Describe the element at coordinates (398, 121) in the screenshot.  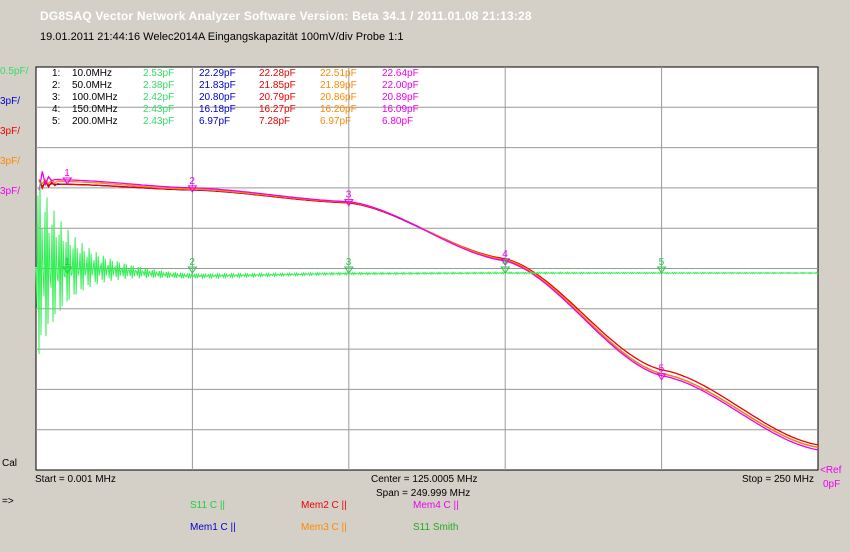
I see `marker-cell-mem4: 6.80pF` at that location.